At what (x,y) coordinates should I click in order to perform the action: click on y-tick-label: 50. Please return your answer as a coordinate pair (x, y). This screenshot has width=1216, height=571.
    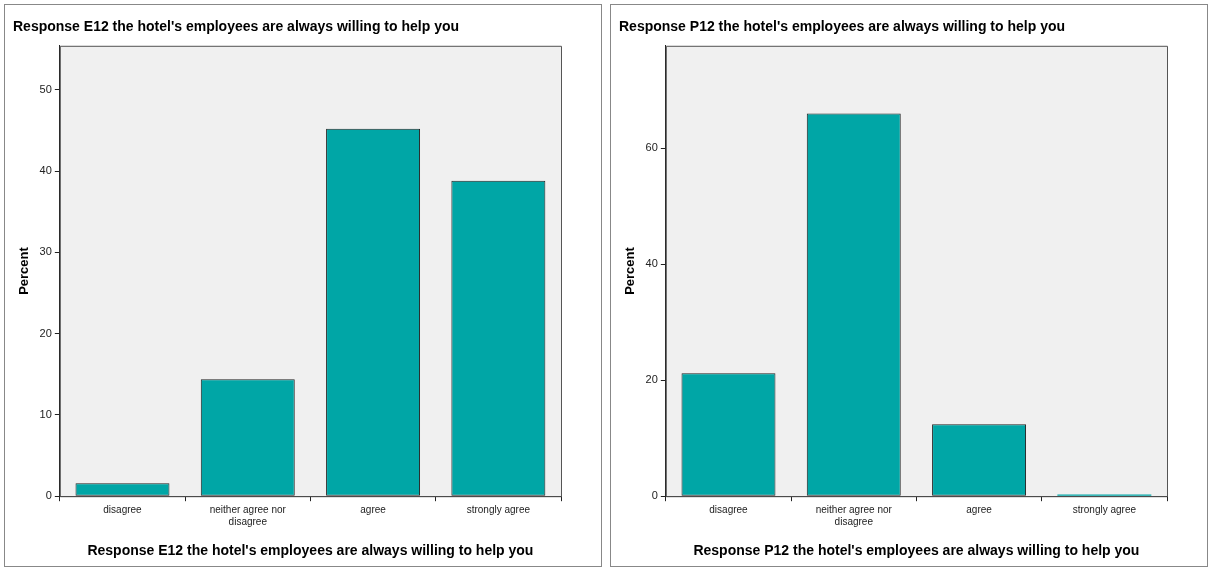
    Looking at the image, I should click on (45, 88).